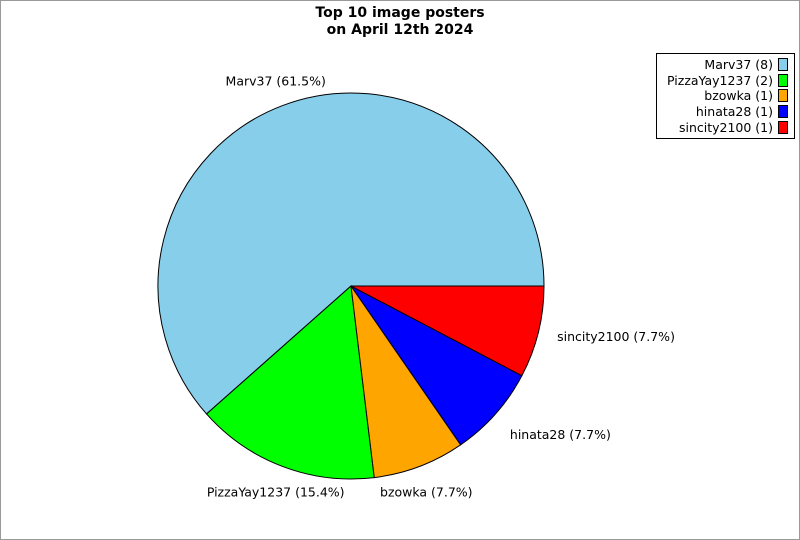  Describe the element at coordinates (426, 492) in the screenshot. I see `pie-slice-label: bzowka (7.7%)` at that location.